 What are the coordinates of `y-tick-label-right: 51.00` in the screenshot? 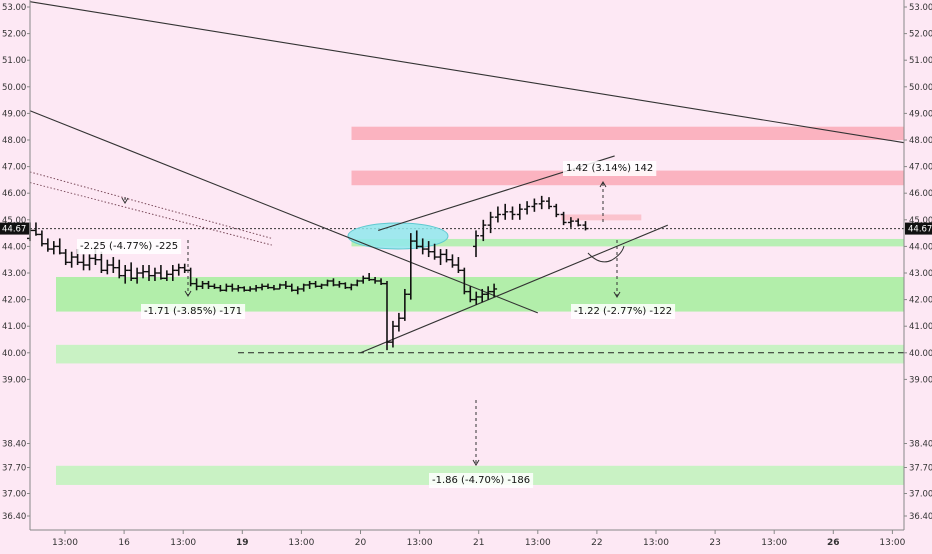 It's located at (920, 61).